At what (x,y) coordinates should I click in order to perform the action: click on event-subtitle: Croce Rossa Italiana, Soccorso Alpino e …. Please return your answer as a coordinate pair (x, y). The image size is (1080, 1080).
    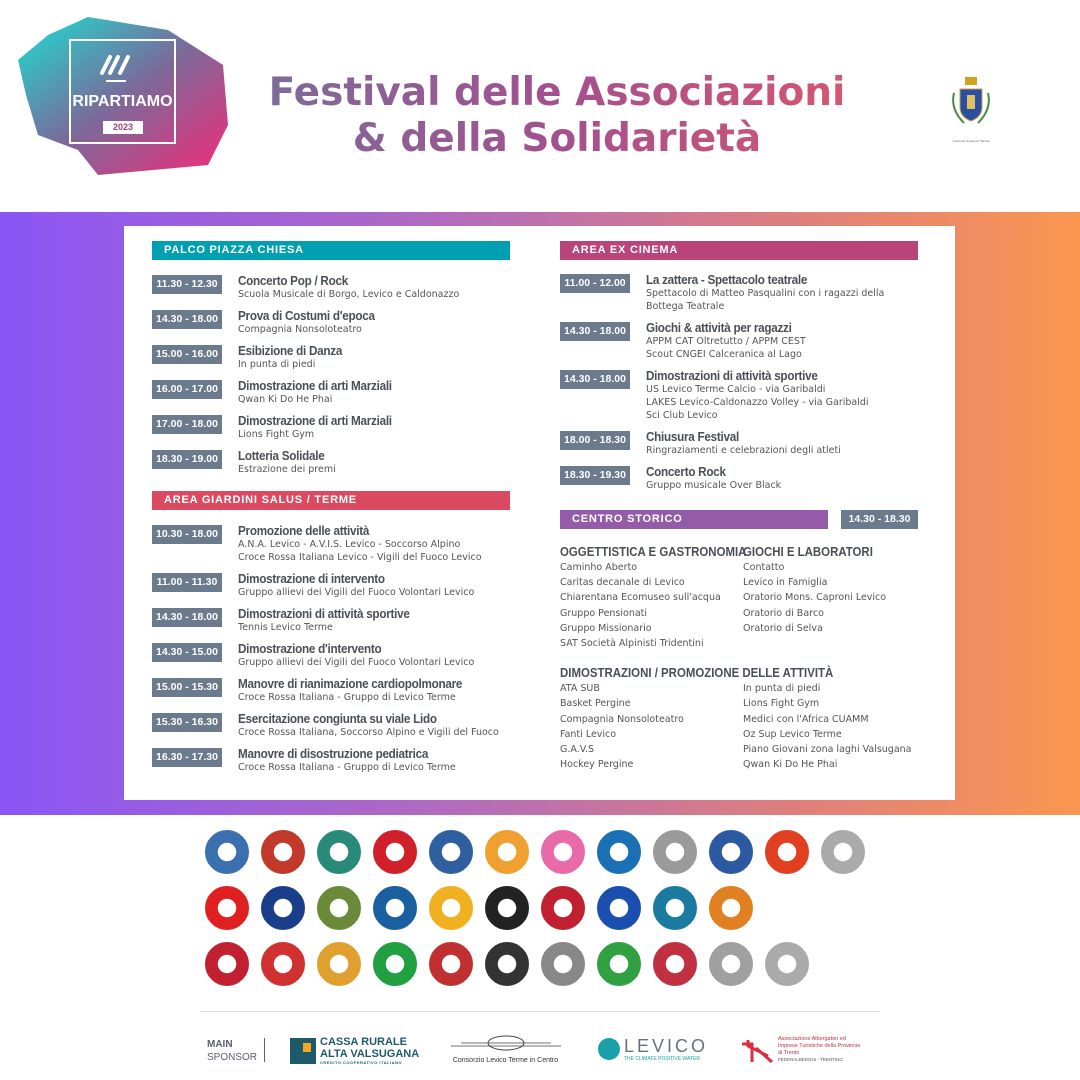
    Looking at the image, I should click on (368, 732).